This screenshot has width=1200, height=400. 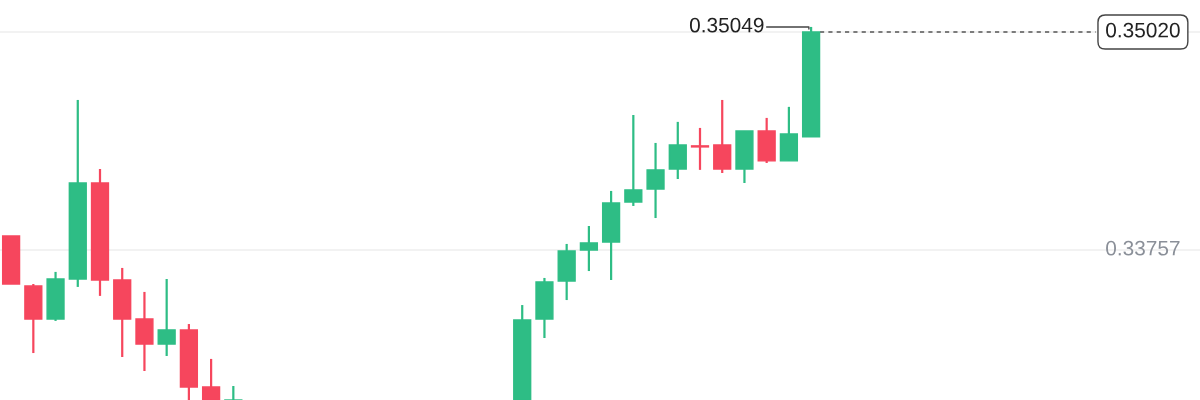 What do you see at coordinates (1143, 30) in the screenshot?
I see `y-tick-label: 0.35020` at bounding box center [1143, 30].